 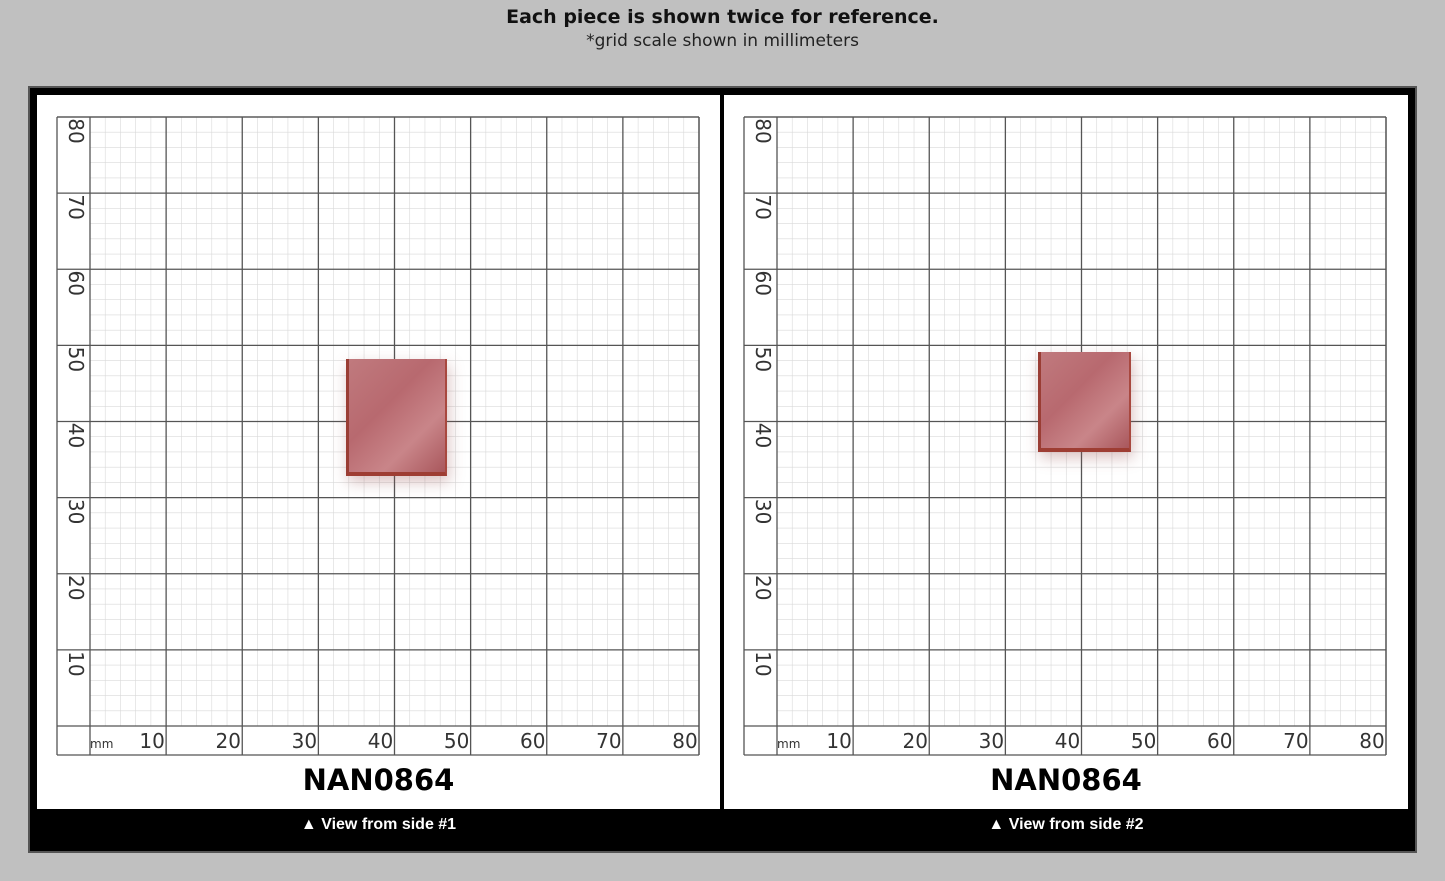 I want to click on caption-side-1: ▲ View from side #1, so click(x=378, y=824).